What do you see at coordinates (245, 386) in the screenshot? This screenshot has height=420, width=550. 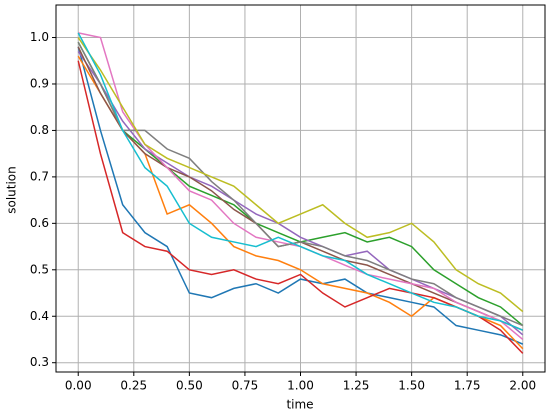 I see `x-tick-label: 0.75` at bounding box center [245, 386].